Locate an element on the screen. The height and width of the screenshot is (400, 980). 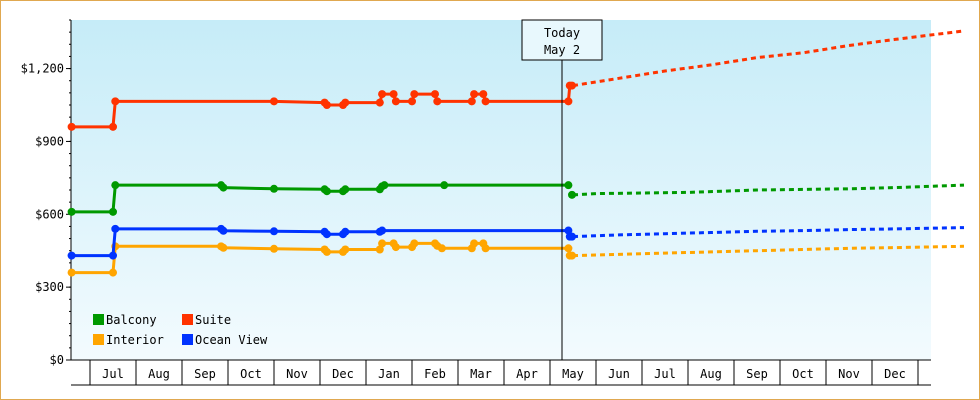
legend-label: Ocean View is located at coordinates (231, 340).